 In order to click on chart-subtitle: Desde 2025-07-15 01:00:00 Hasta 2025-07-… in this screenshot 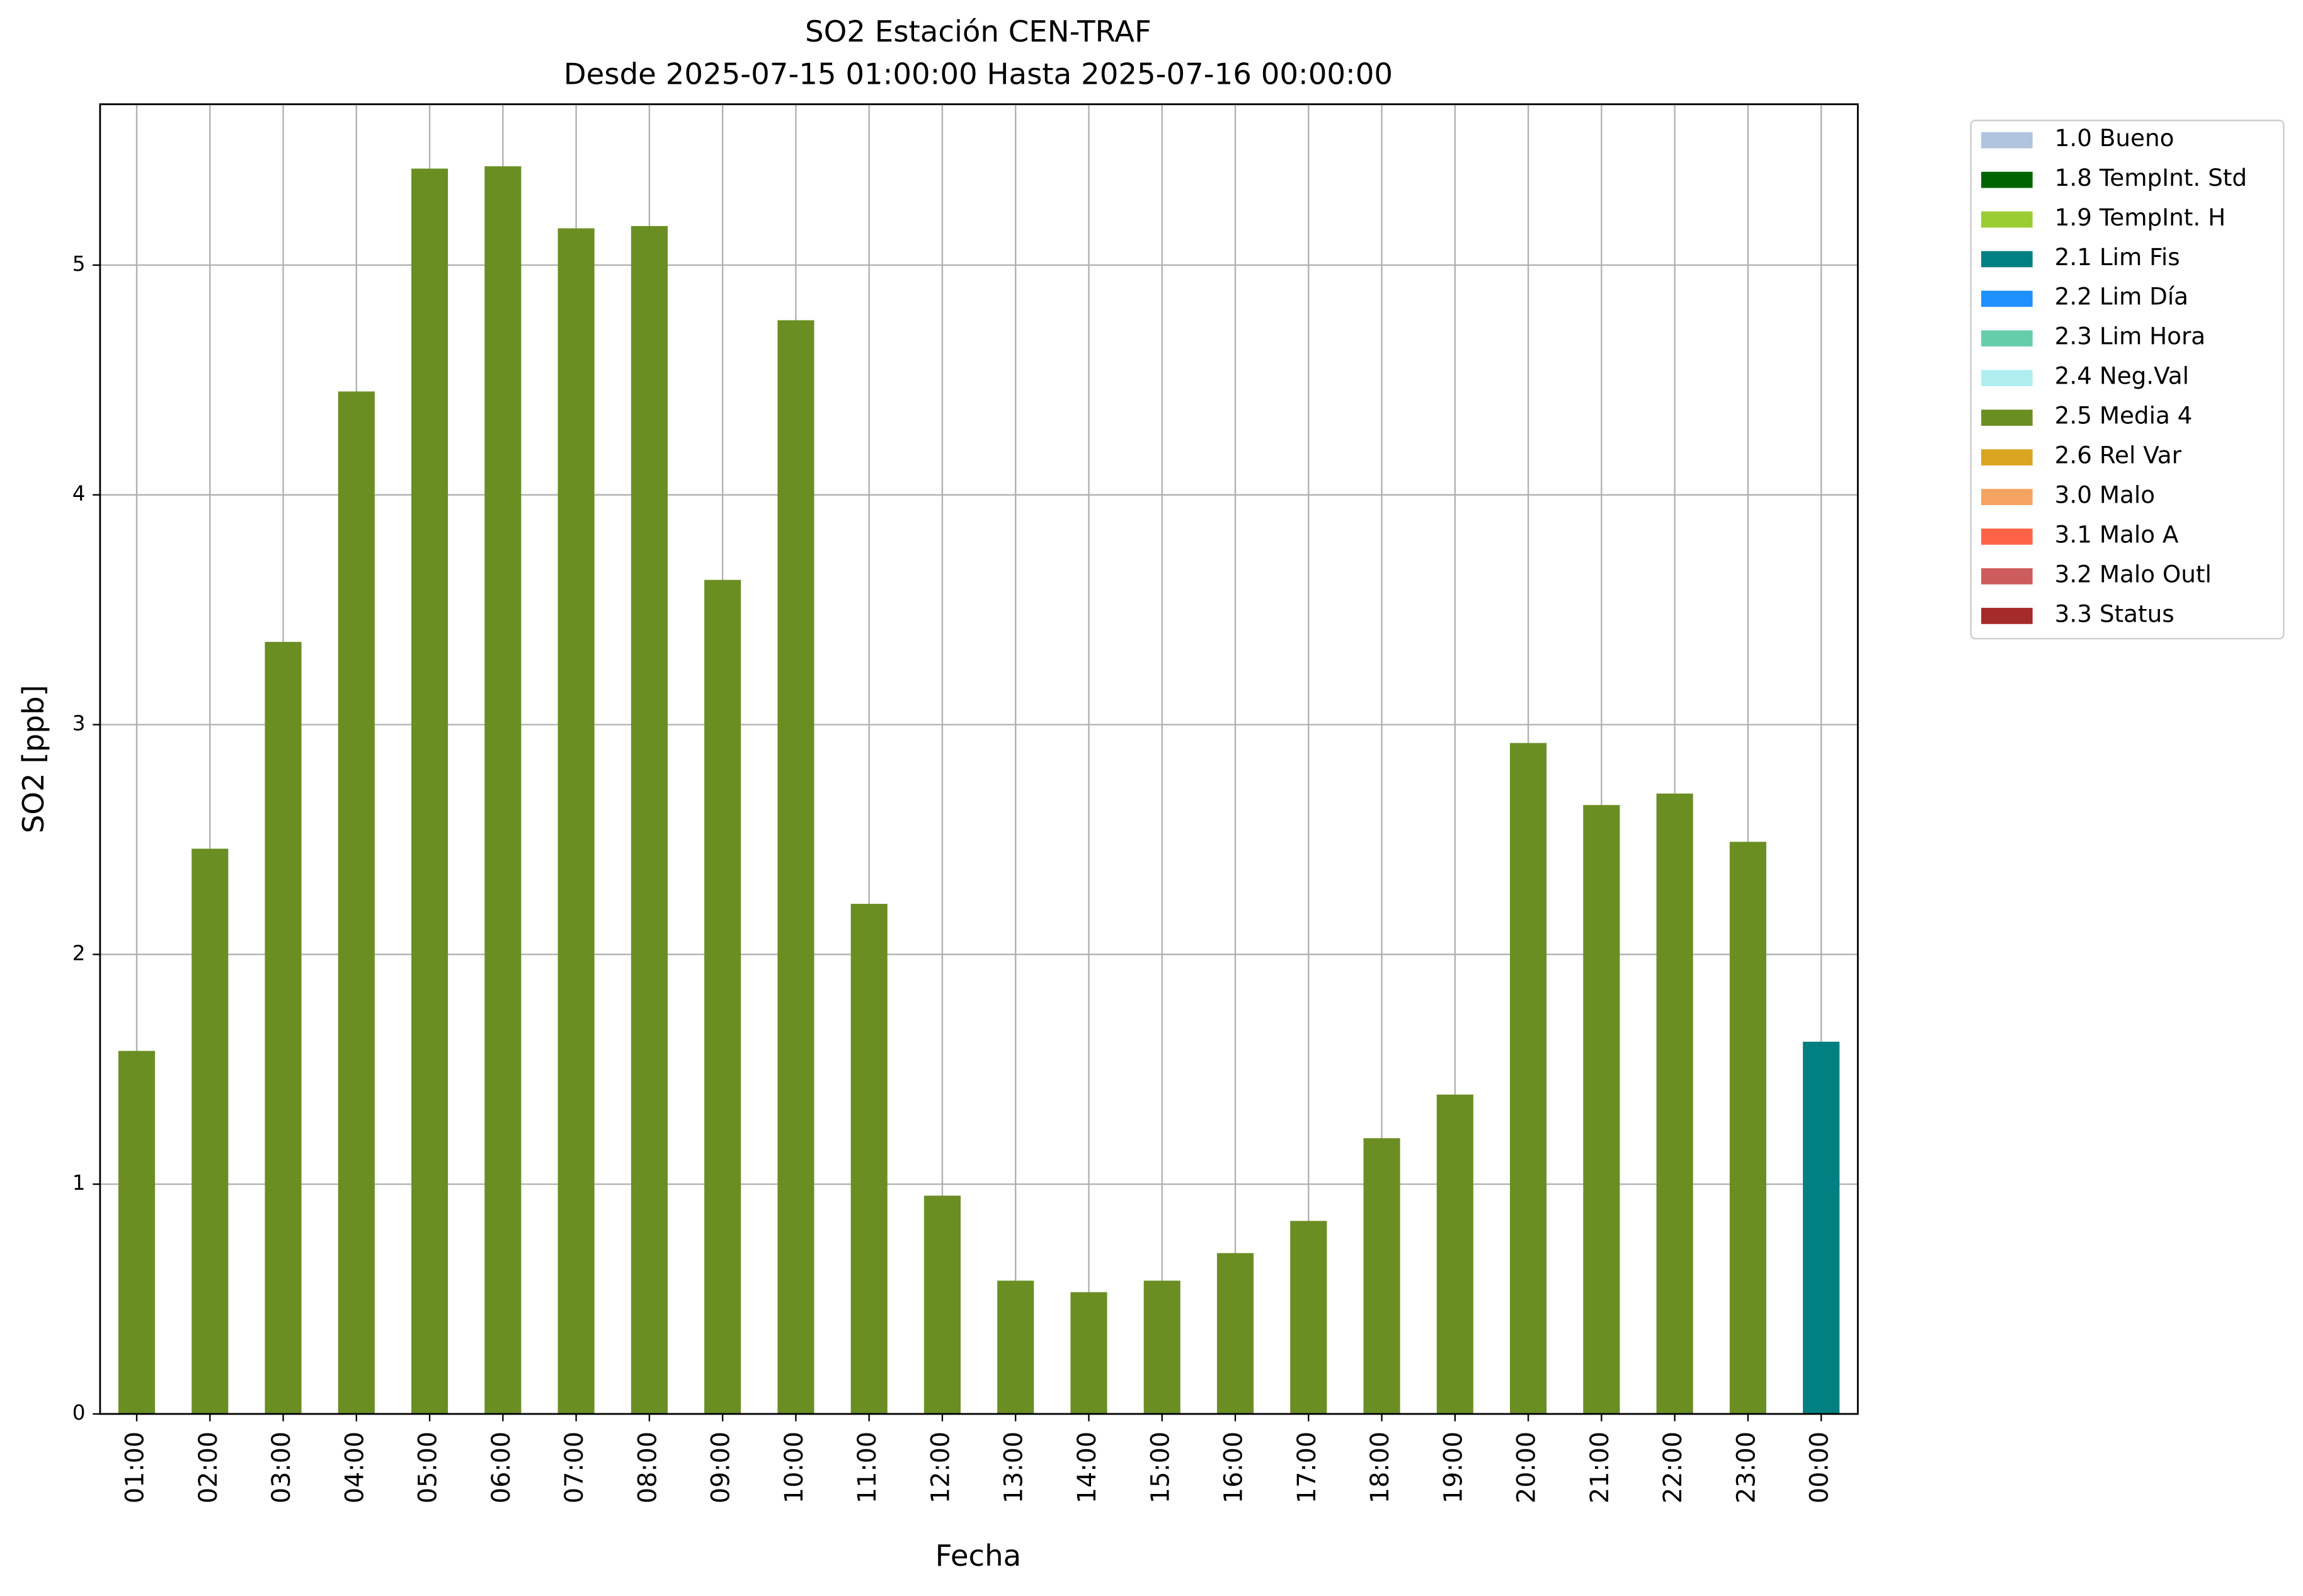, I will do `click(978, 74)`.